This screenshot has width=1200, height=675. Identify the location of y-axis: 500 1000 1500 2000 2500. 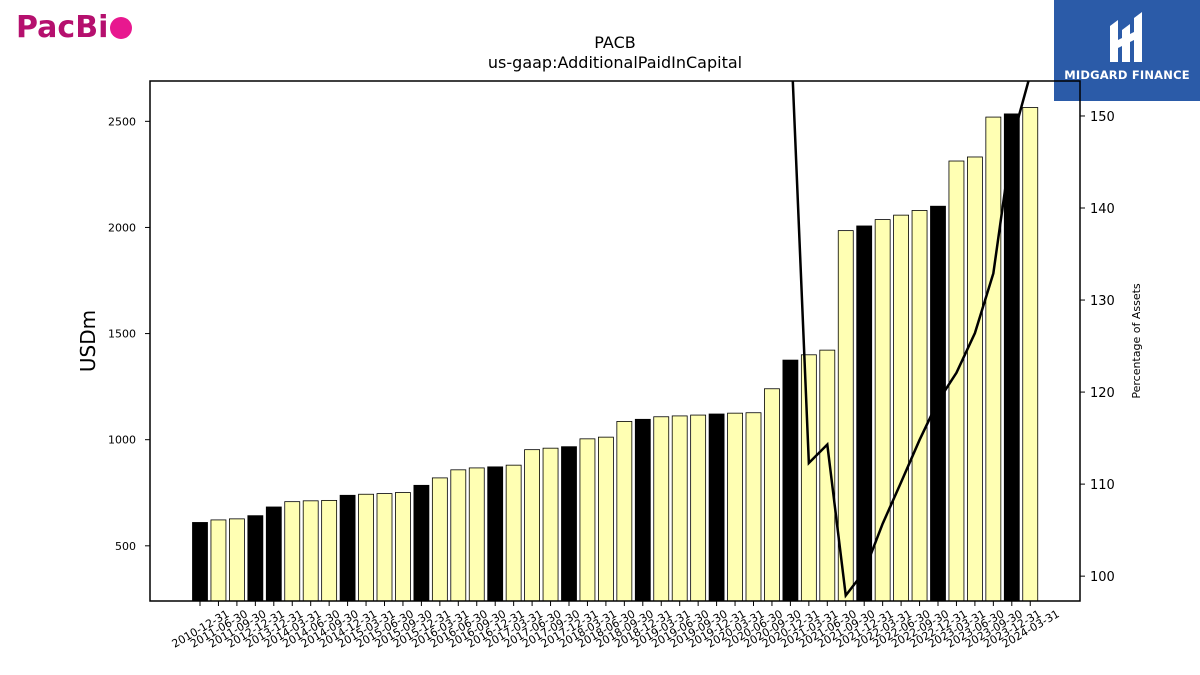
(129, 334).